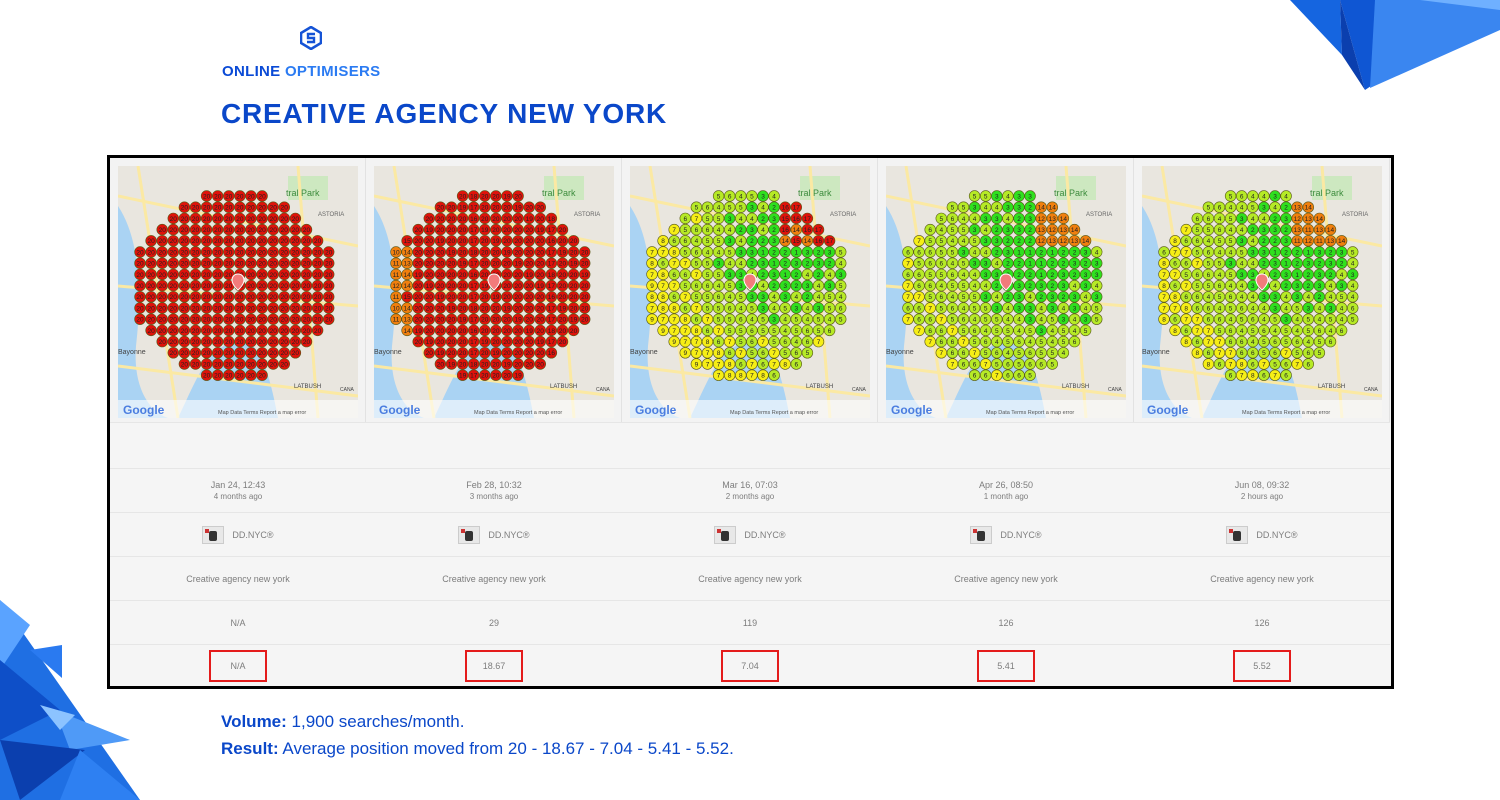 The height and width of the screenshot is (800, 1500). I want to click on grid-point: 16, so click(796, 218).